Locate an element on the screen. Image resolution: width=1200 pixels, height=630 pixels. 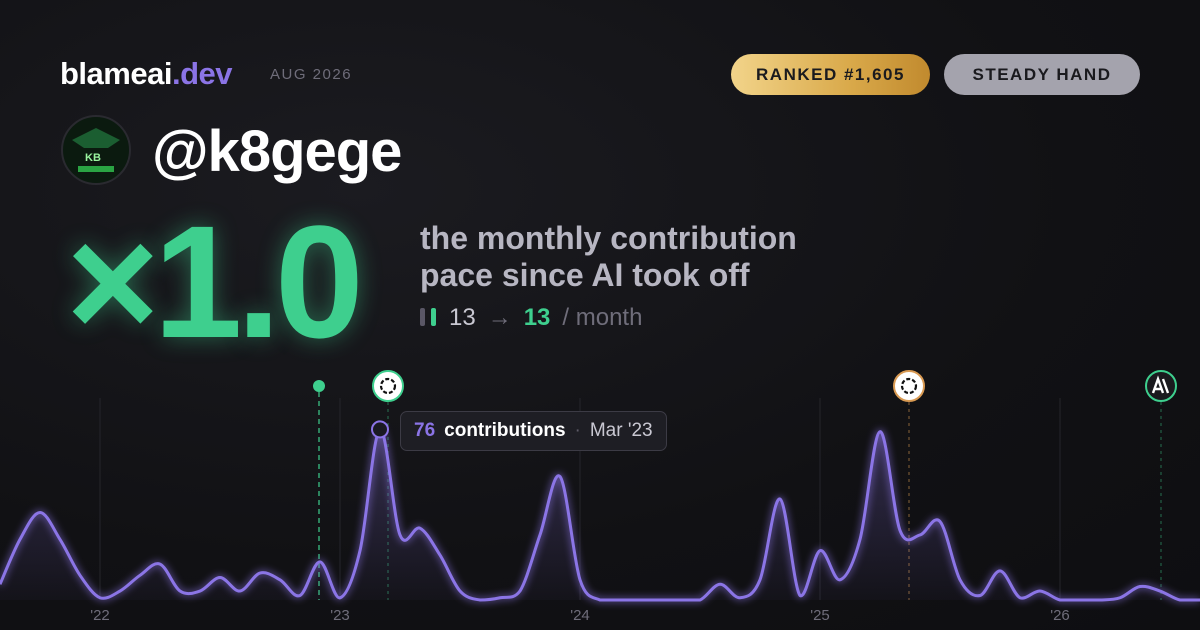
description-line: the monthly contribution is located at coordinates (608, 238).